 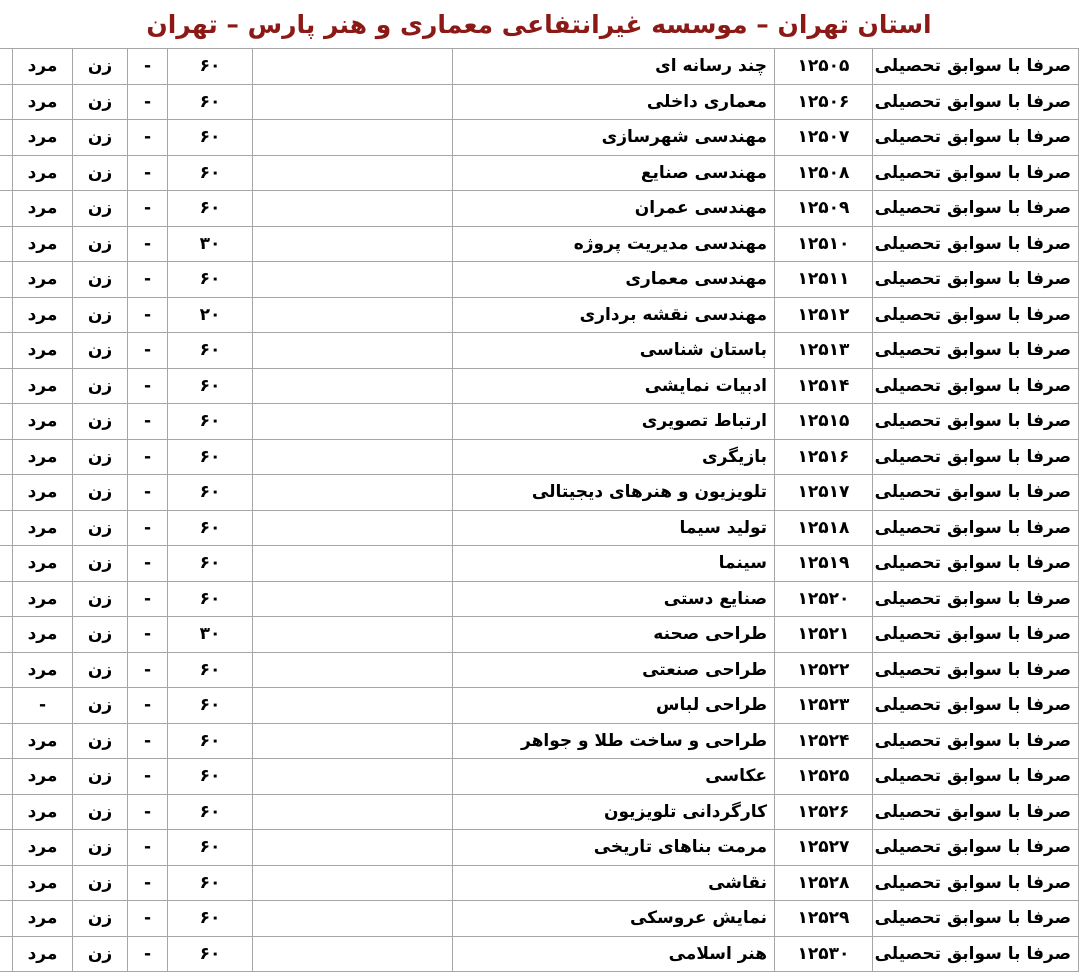 I want to click on cell-major-name: کارگردانی تلویزیون, so click(x=614, y=811).